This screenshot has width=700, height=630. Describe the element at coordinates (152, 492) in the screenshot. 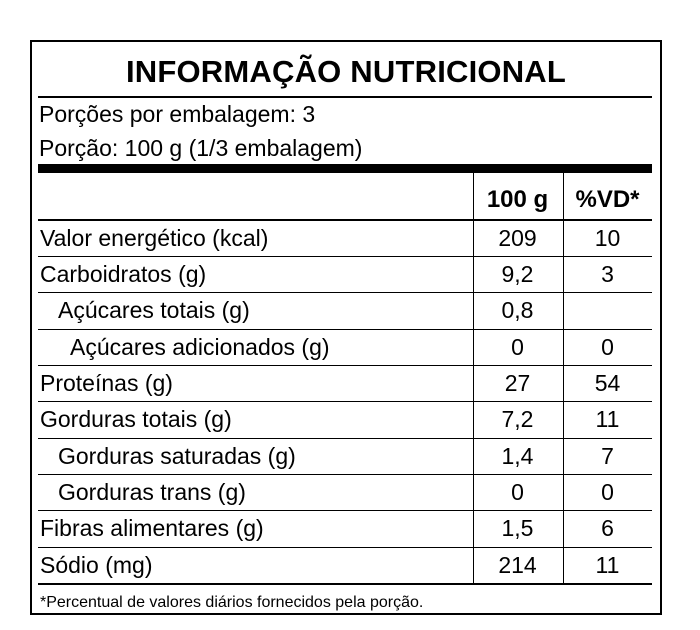

I see `nutrient-name: Gorduras trans (g)` at that location.